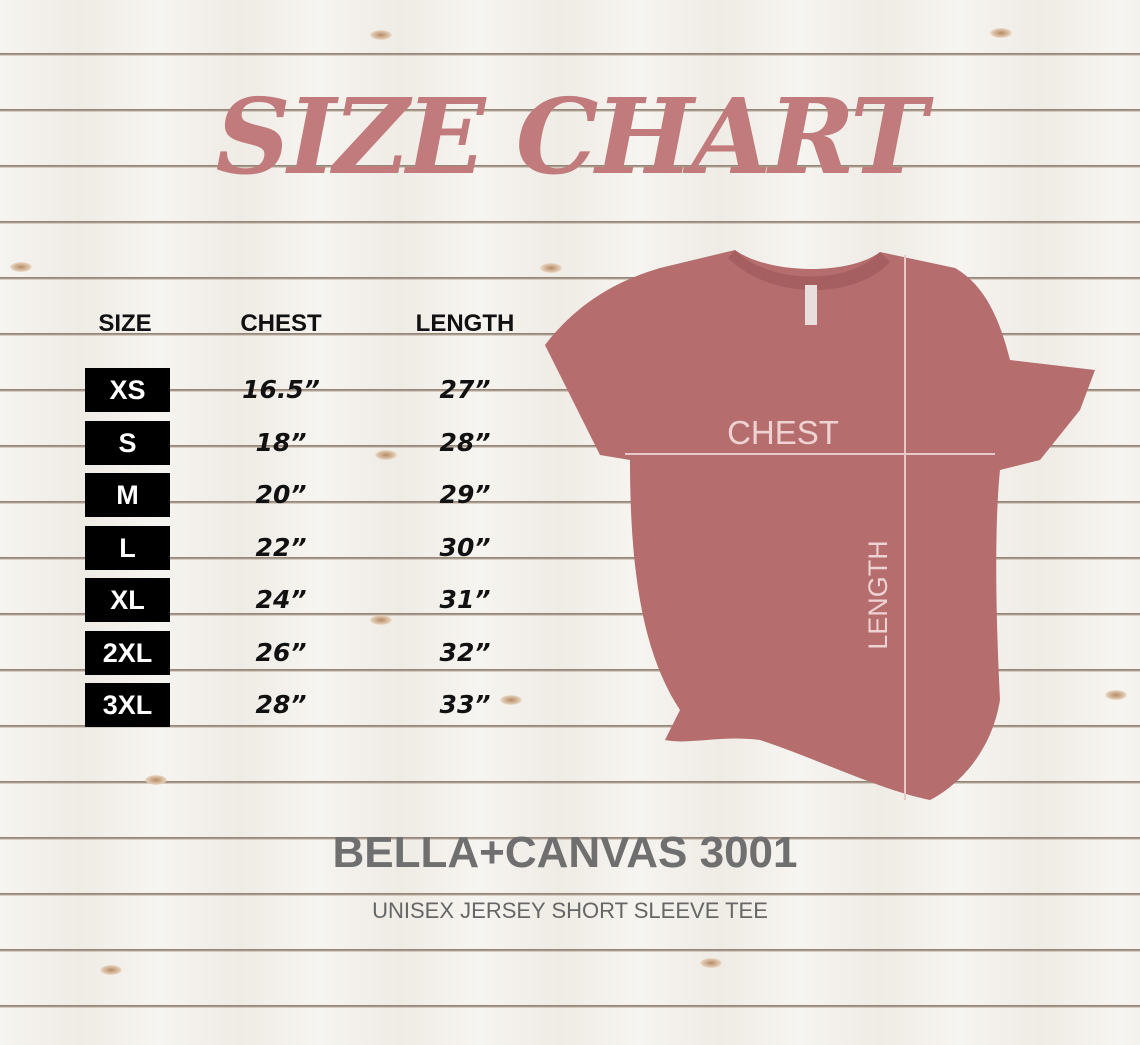 The height and width of the screenshot is (1045, 1140). What do you see at coordinates (465, 323) in the screenshot?
I see `header-length: LENGTH` at bounding box center [465, 323].